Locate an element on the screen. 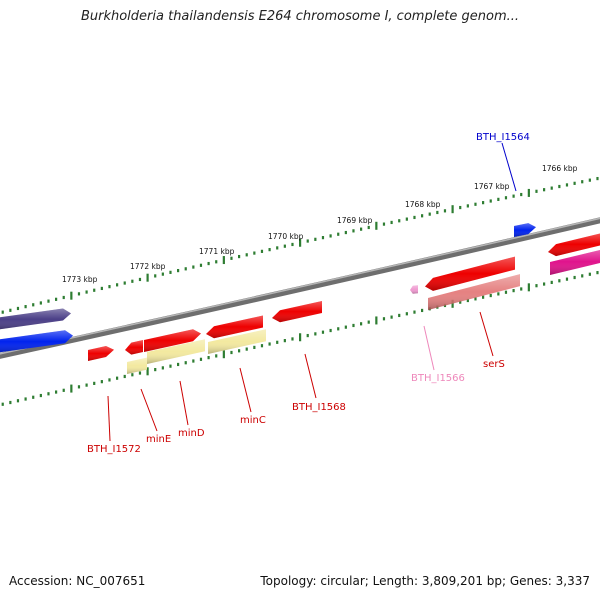 The width and height of the screenshot is (600, 600). feature-minc-shade is located at coordinates (234, 327).